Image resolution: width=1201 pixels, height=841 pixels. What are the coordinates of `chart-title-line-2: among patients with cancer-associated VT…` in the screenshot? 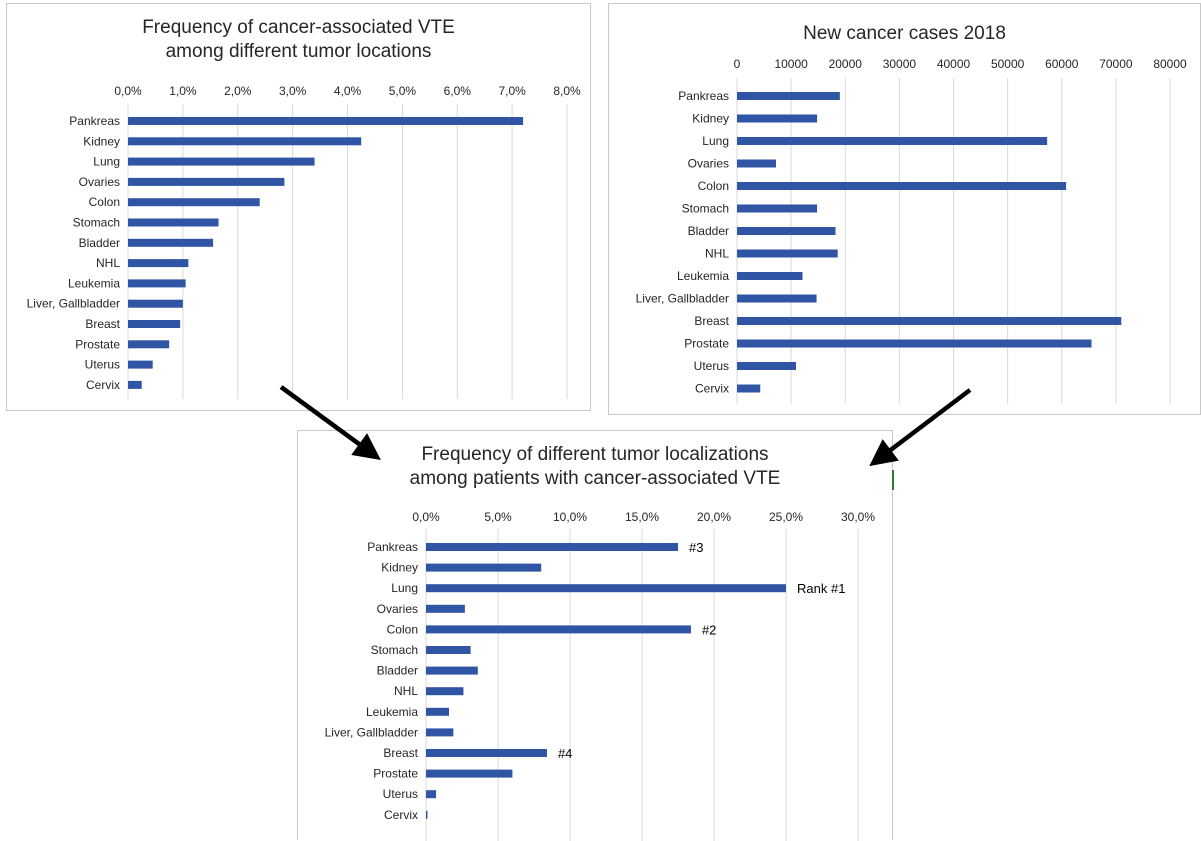 It's located at (595, 478).